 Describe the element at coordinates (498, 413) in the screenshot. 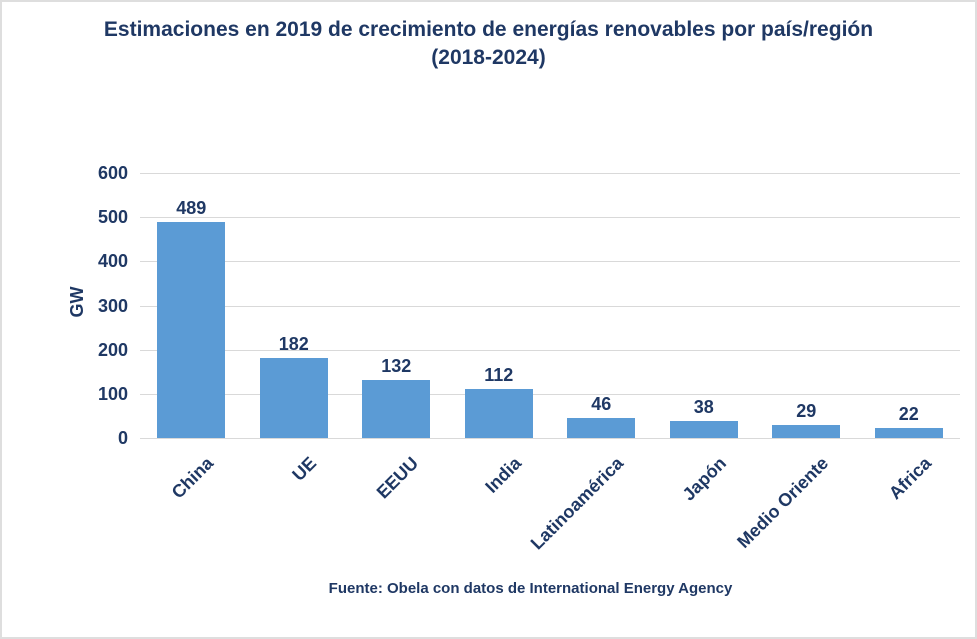

I see `bar-India` at that location.